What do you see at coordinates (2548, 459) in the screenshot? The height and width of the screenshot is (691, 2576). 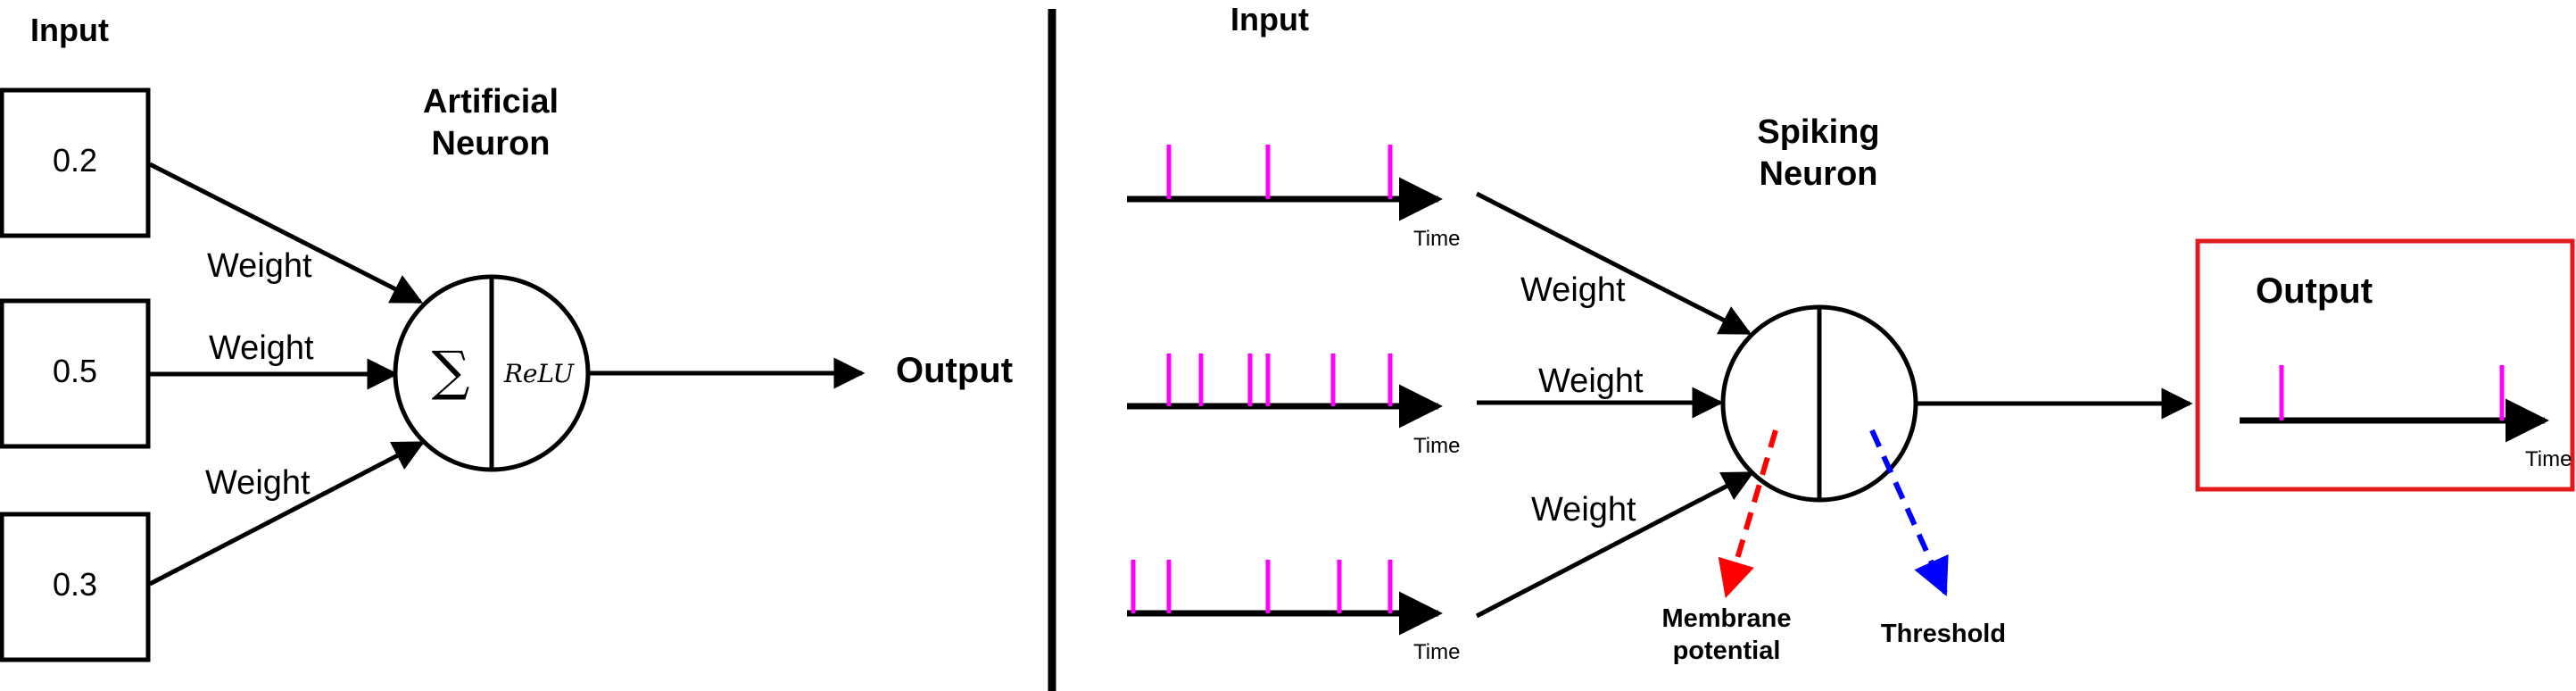 I see `output-time-label: Time` at bounding box center [2548, 459].